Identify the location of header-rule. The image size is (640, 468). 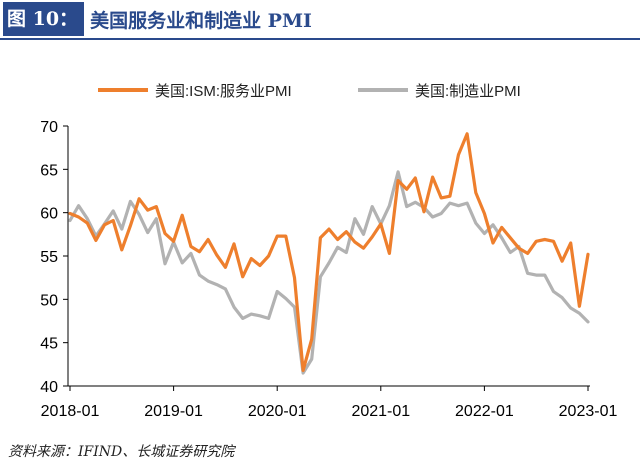
(320, 39).